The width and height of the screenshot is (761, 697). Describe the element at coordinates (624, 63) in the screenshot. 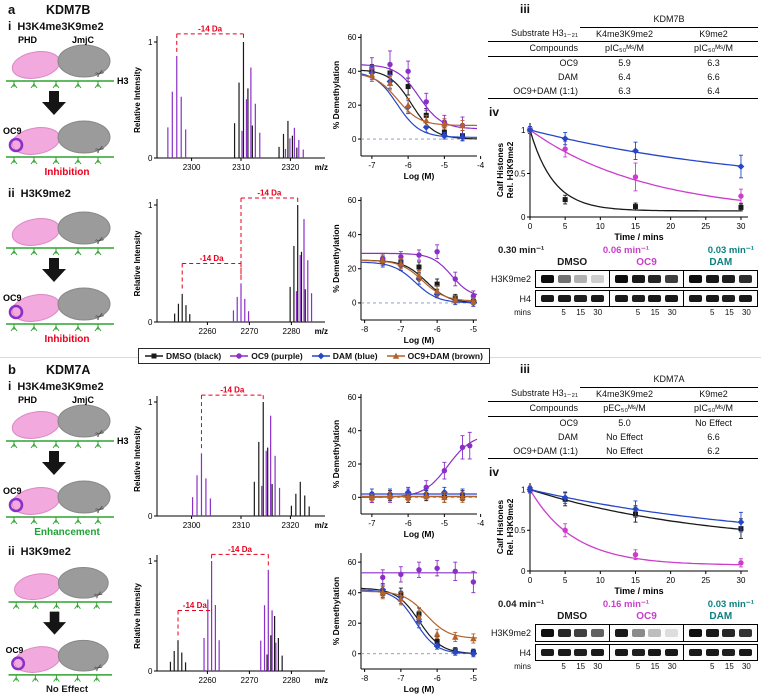

I see `table-cell: 5.9` at that location.